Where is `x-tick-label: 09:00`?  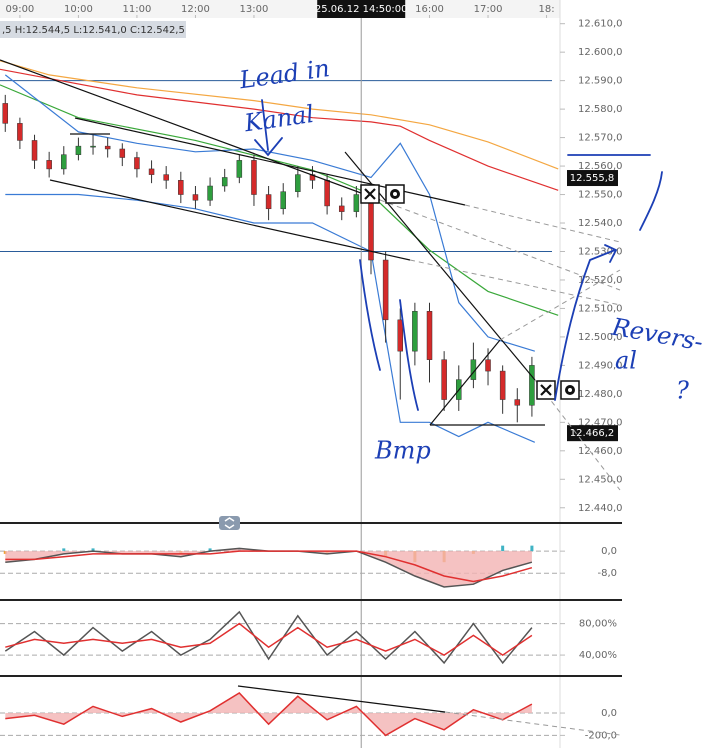 x-tick-label: 09:00 is located at coordinates (19, 9).